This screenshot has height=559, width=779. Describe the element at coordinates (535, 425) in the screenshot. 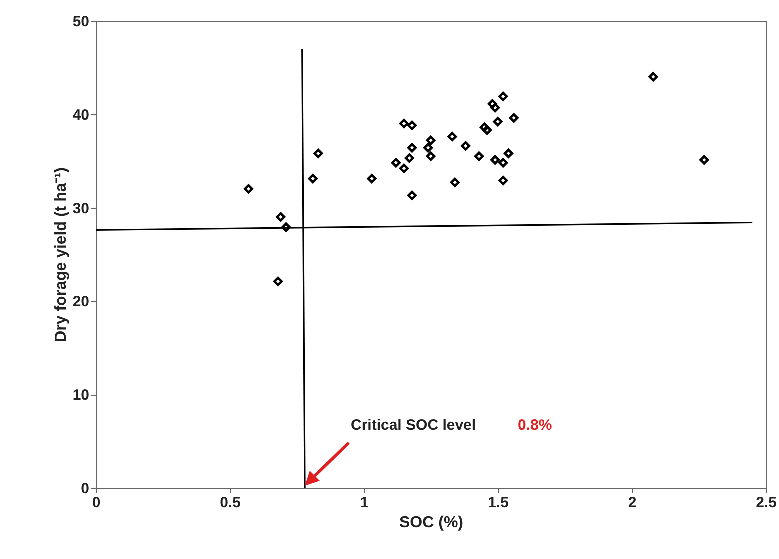

I see `annotation: 0.8%` at that location.